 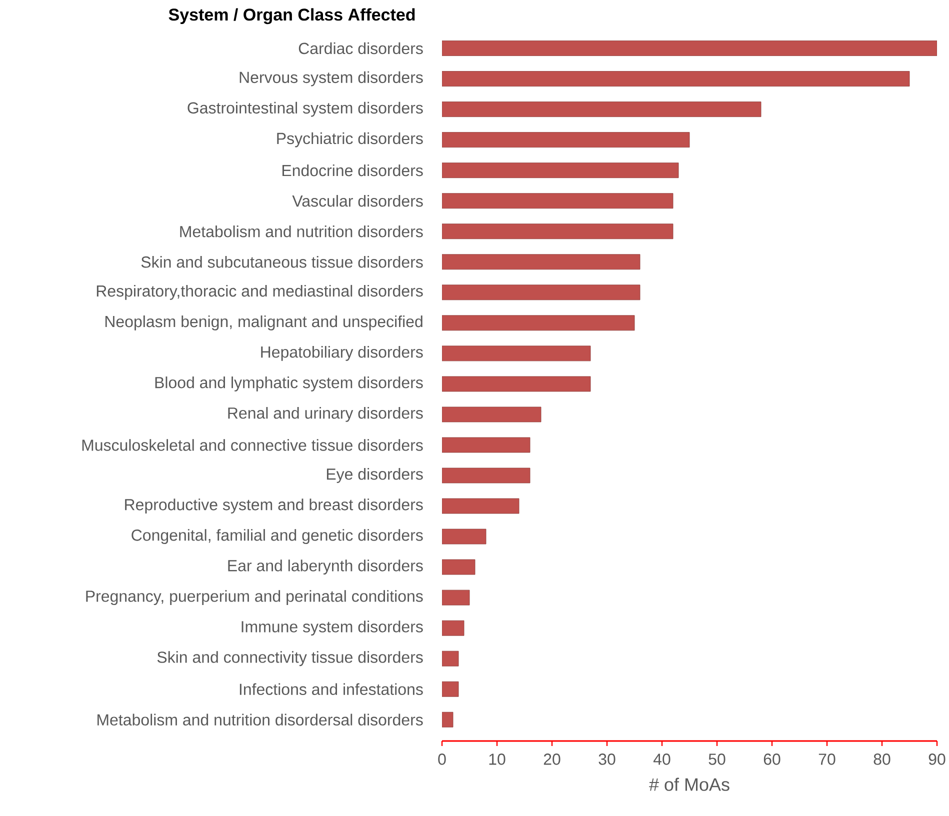 What do you see at coordinates (772, 759) in the screenshot?
I see `x-tick-label: 60` at bounding box center [772, 759].